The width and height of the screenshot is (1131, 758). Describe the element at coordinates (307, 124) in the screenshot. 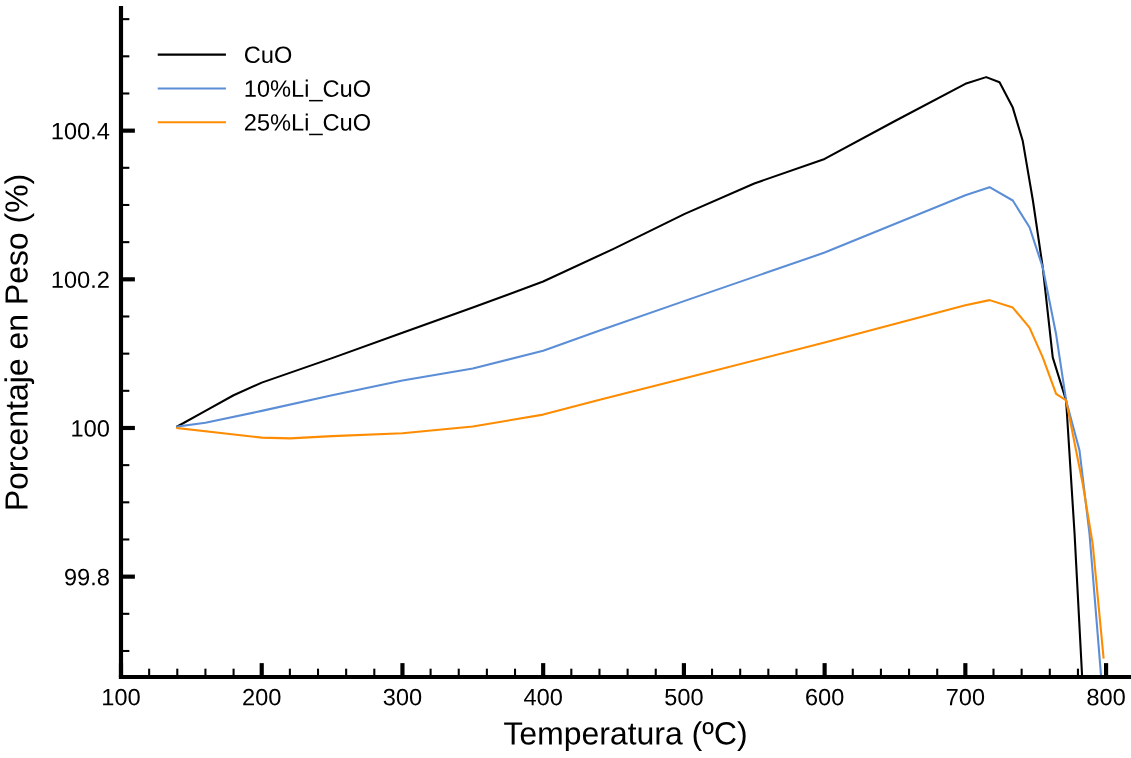

I see `legend-label: 25%Li_CuO` at that location.